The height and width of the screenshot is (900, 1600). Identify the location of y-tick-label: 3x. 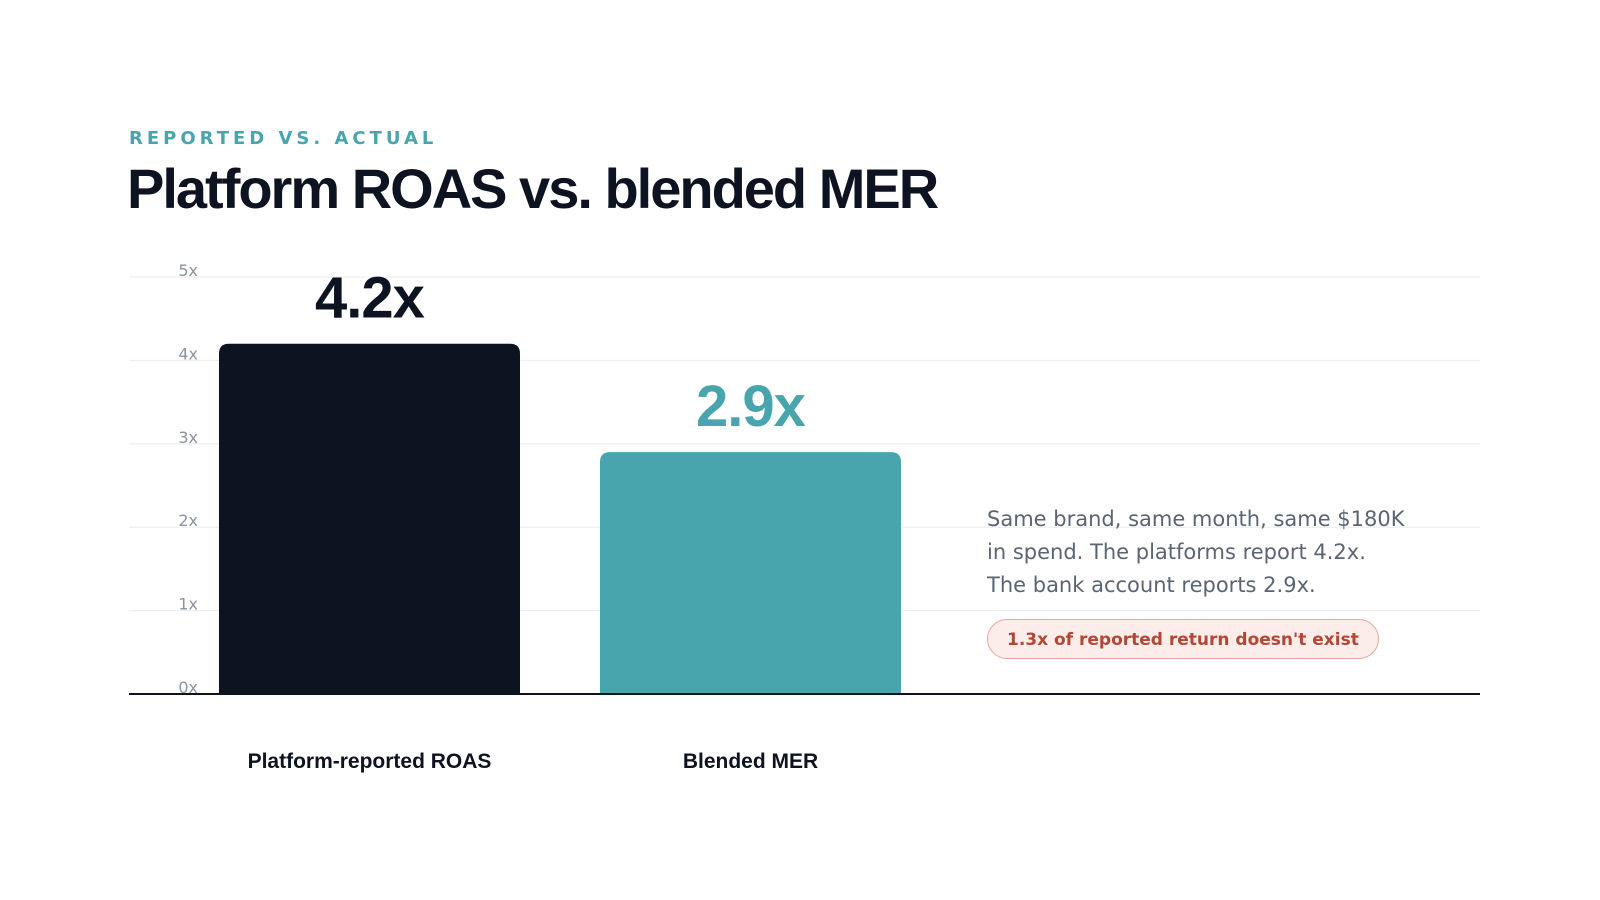
(188, 437).